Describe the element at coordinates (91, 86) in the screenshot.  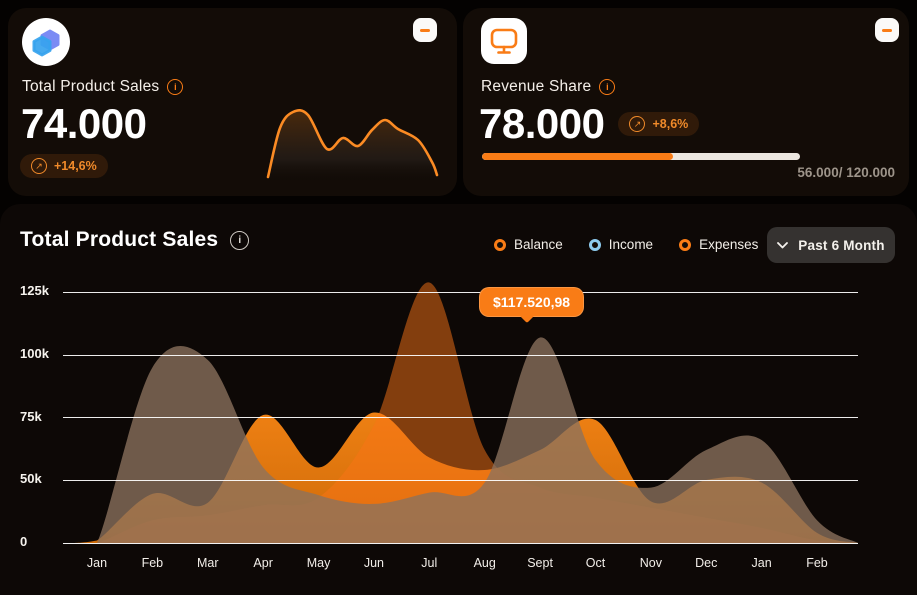
I see `card-title: Total Product Sales` at that location.